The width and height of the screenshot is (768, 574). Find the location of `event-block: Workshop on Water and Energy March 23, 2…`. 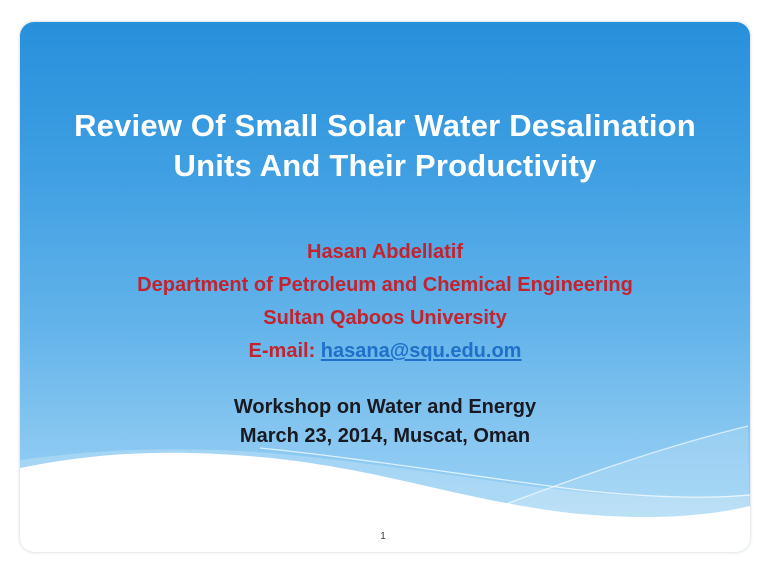

event-block: Workshop on Water and Energy March 23, 2… is located at coordinates (385, 422).